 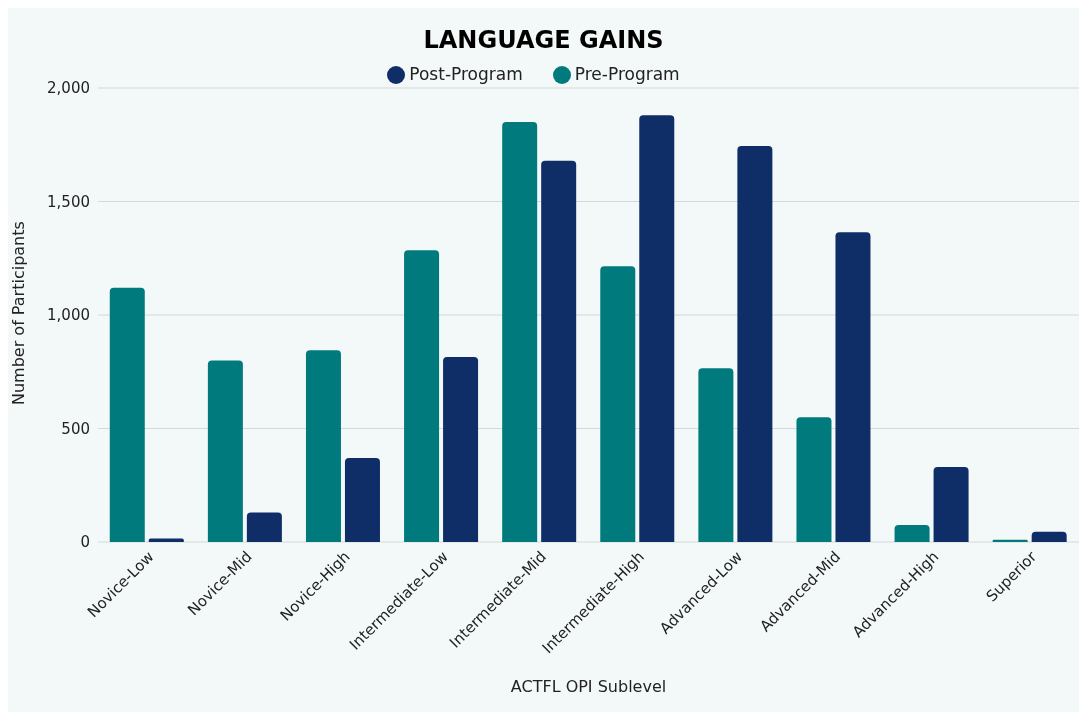 I want to click on y-tick-label: 0, so click(x=85, y=542).